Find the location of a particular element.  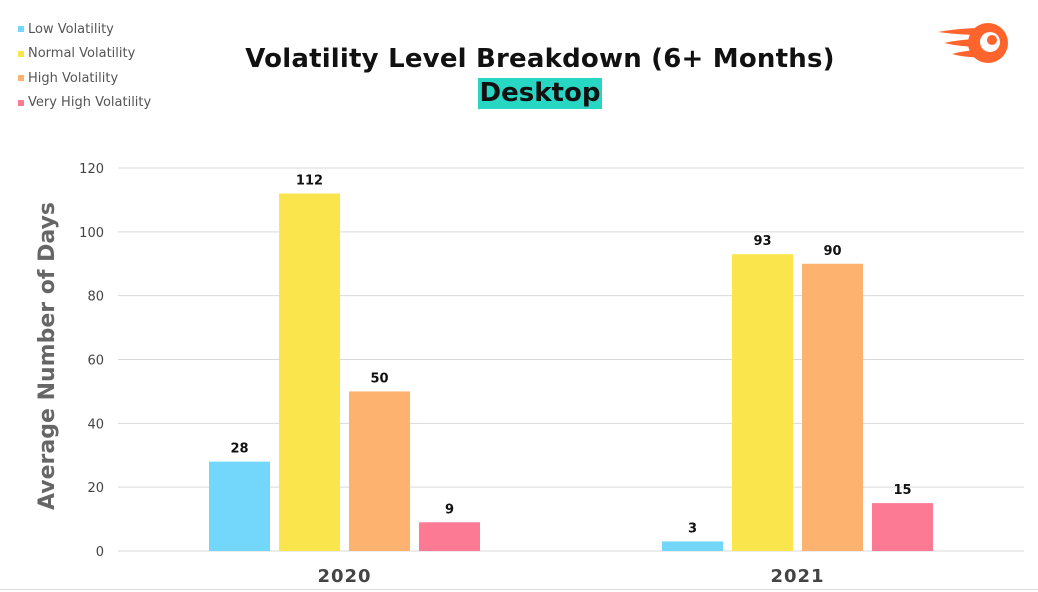

data-label: 15 is located at coordinates (902, 490).